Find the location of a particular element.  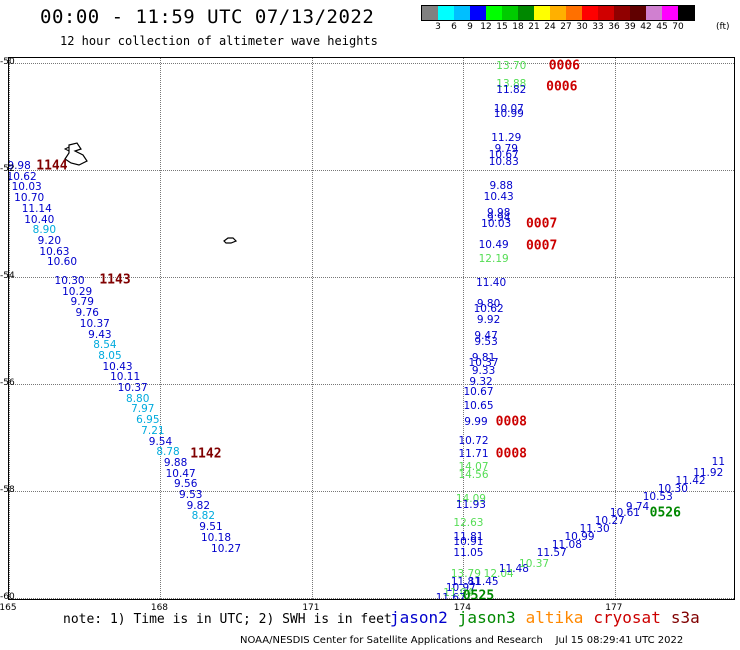

color-scale-bar is located at coordinates (558, 13).